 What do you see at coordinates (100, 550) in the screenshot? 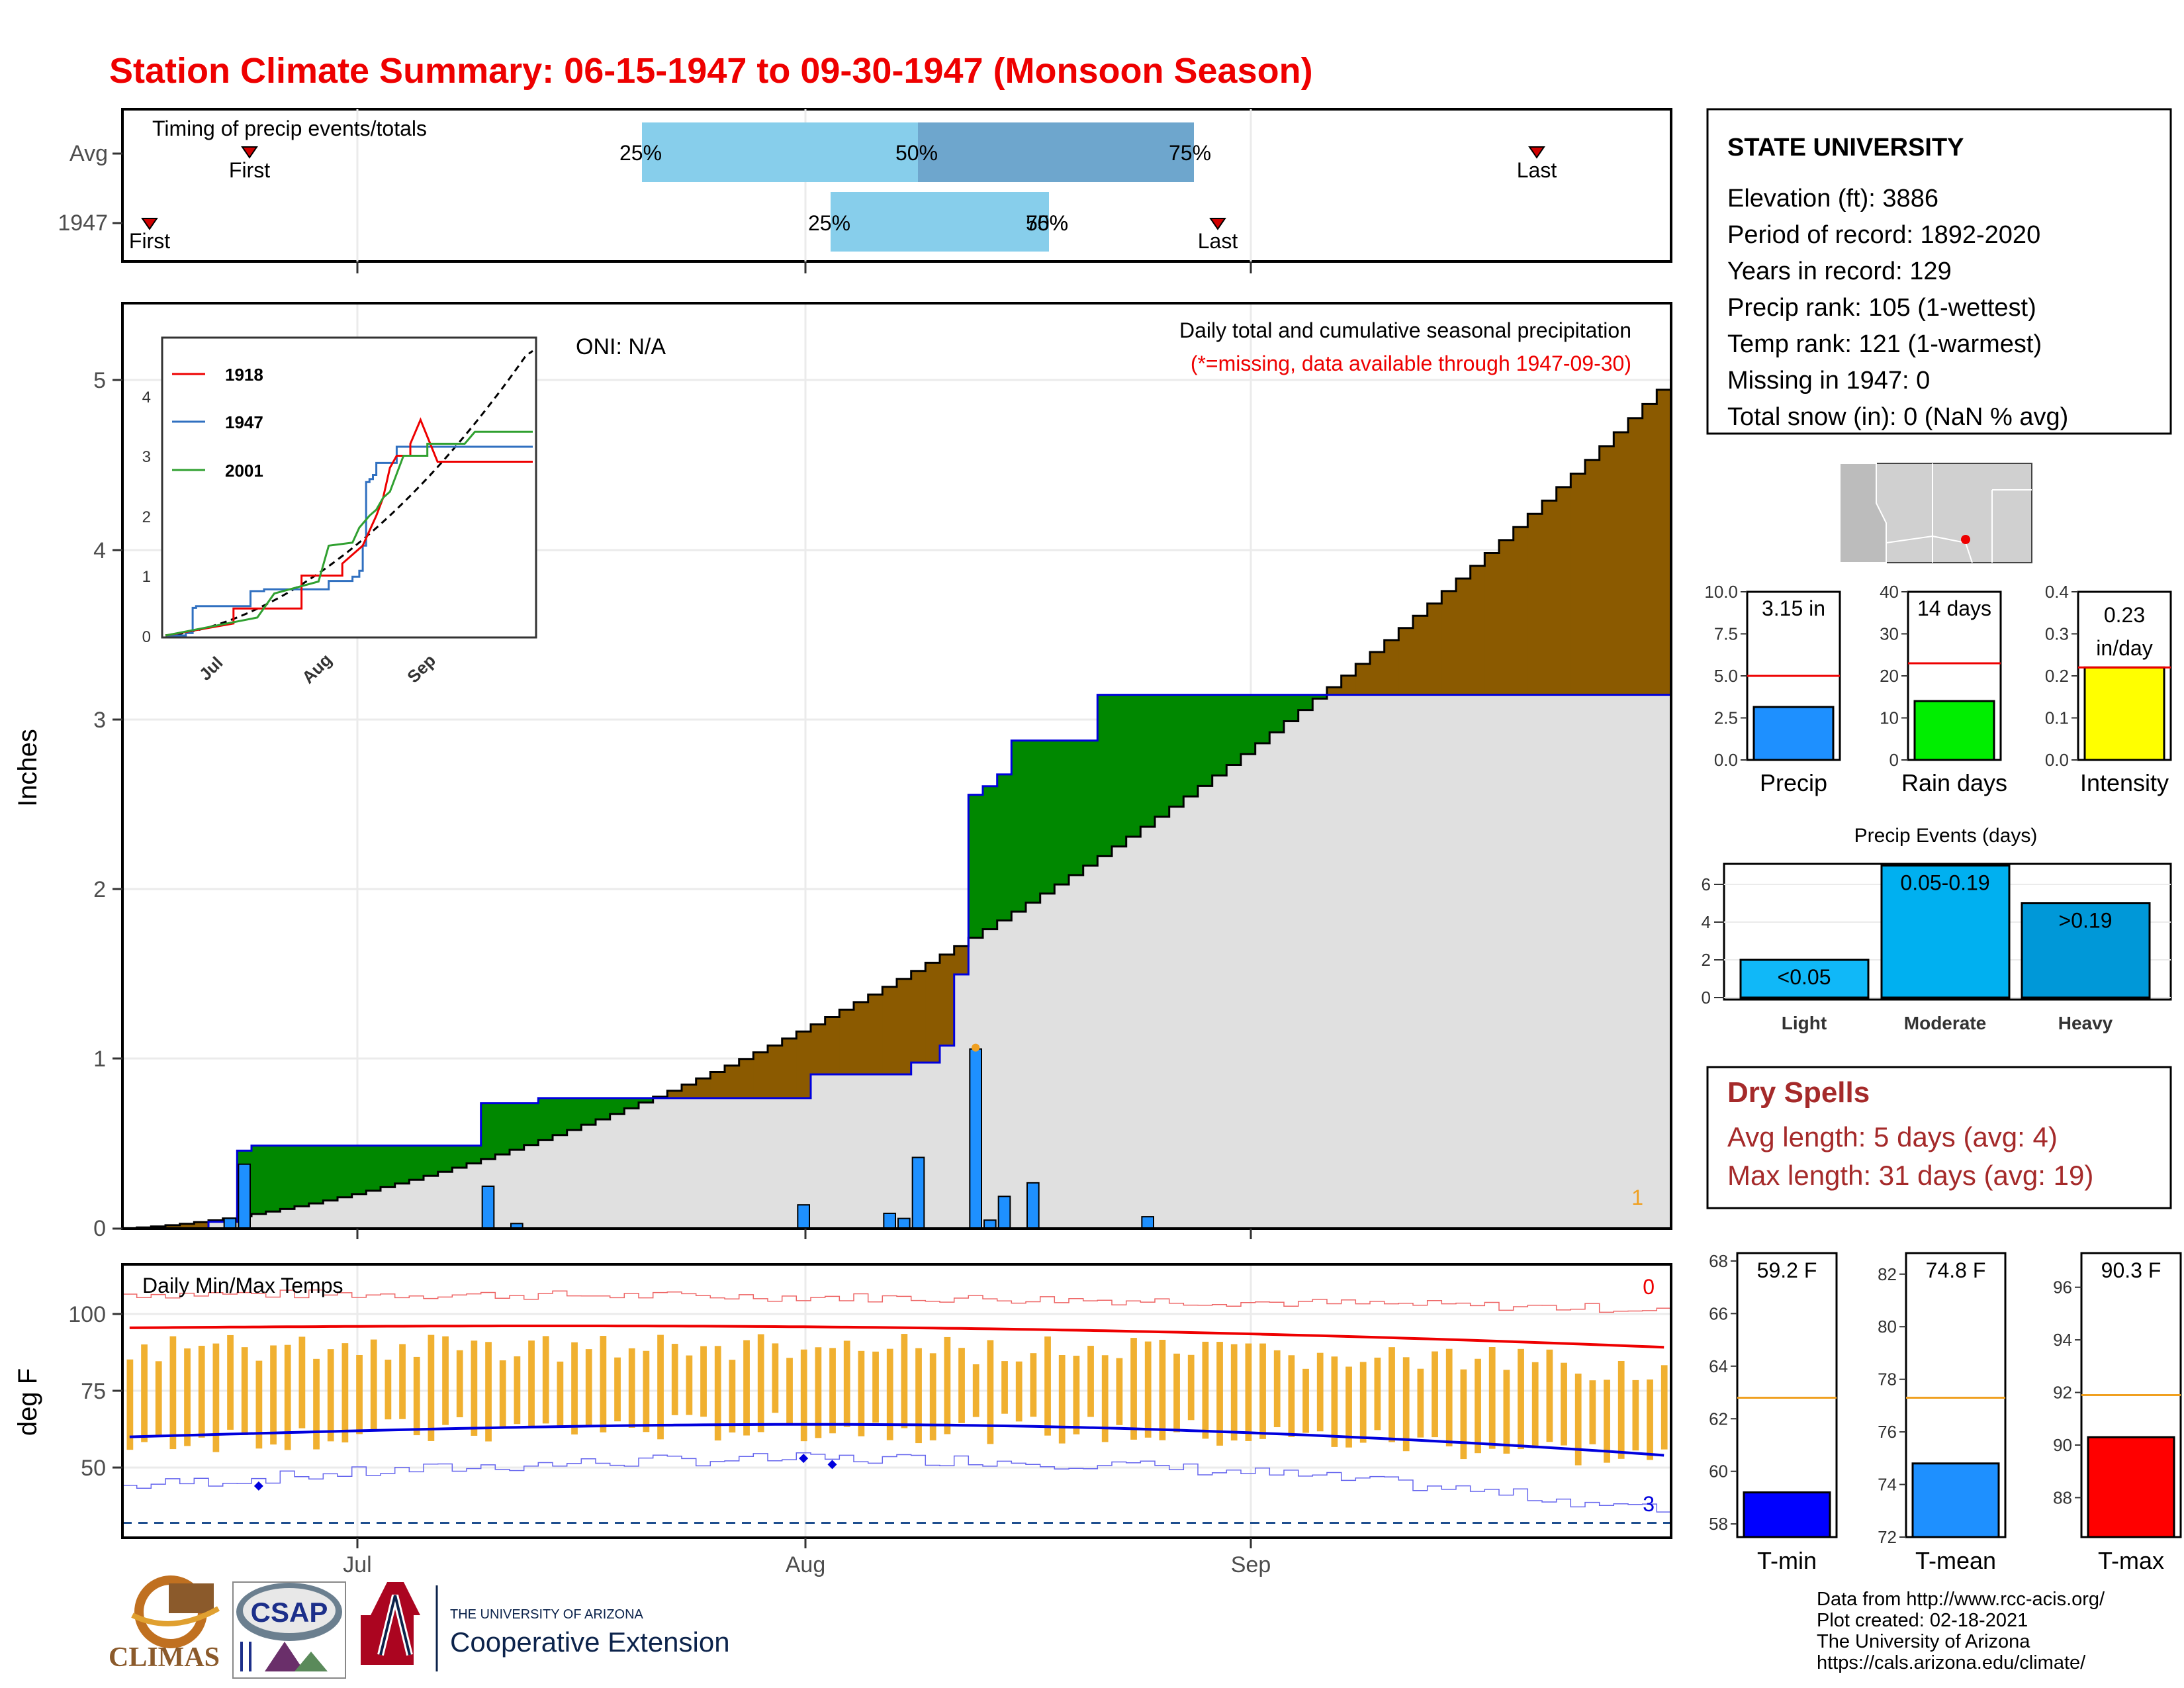
I see `precip-ytick-4: 4` at bounding box center [100, 550].